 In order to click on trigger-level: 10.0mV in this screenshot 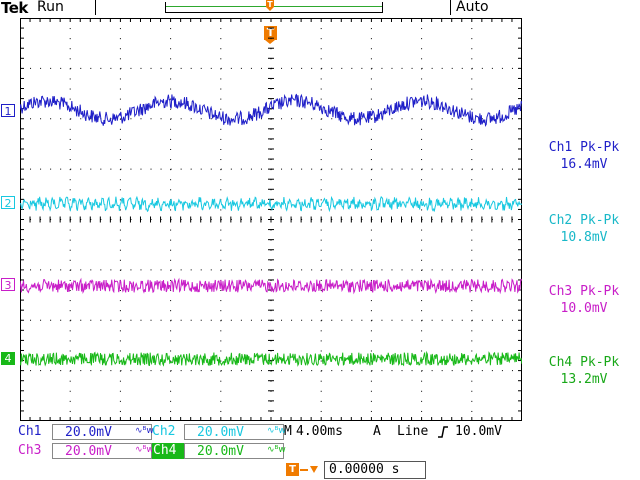, I will do `click(478, 431)`.